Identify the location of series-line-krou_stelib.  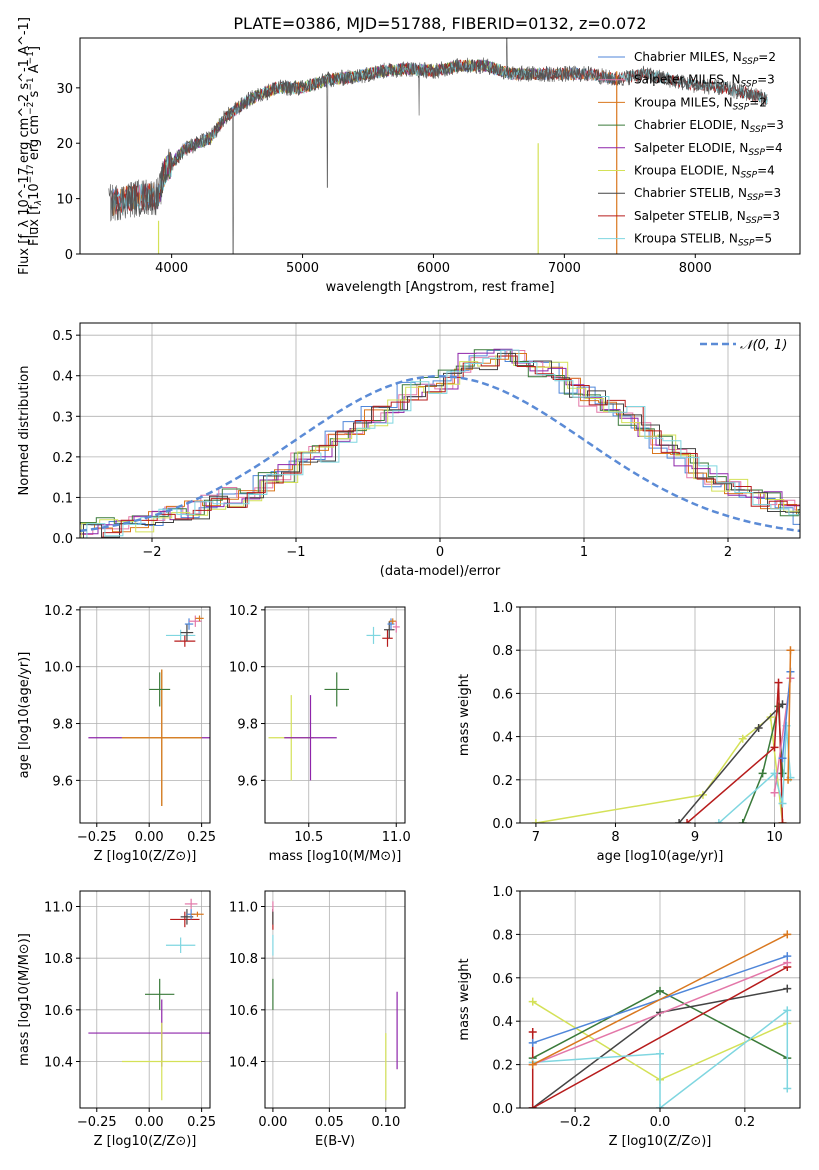
(660, 1058).